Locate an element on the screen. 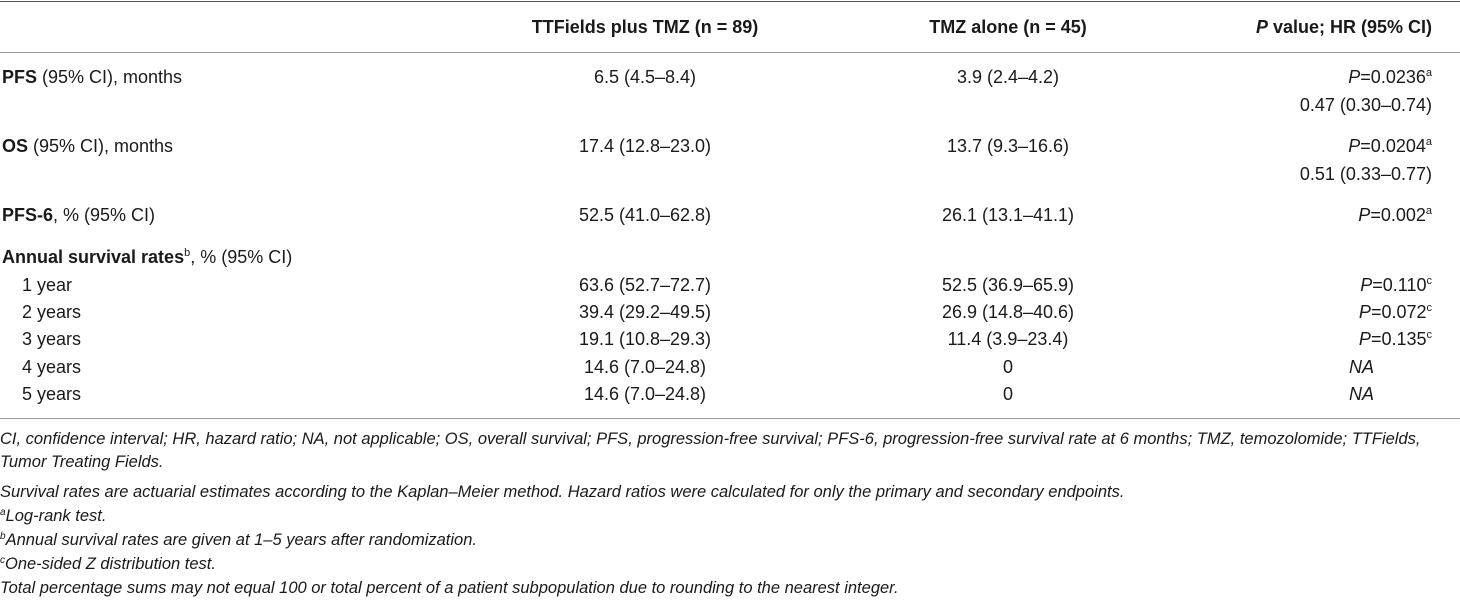  y1-p-sup: c is located at coordinates (1429, 281).